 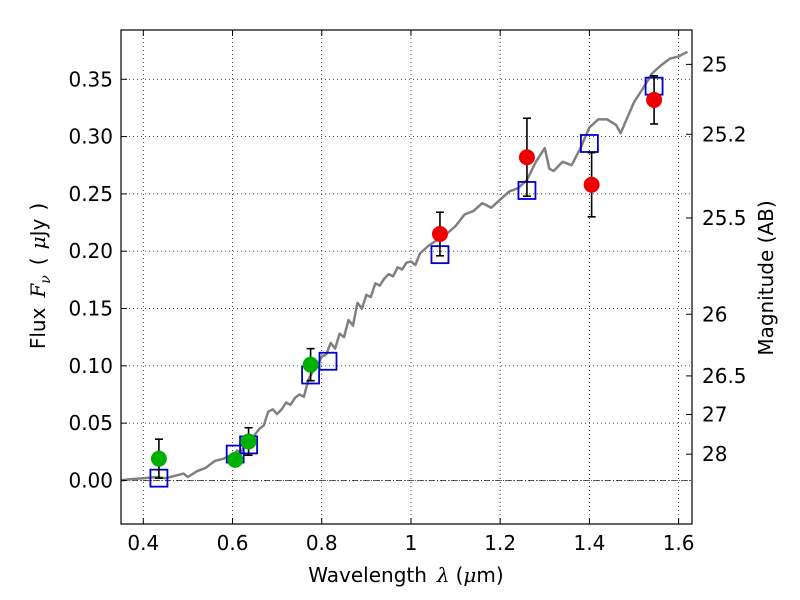 I want to click on x-axis-label-symbol: λ, so click(x=443, y=575).